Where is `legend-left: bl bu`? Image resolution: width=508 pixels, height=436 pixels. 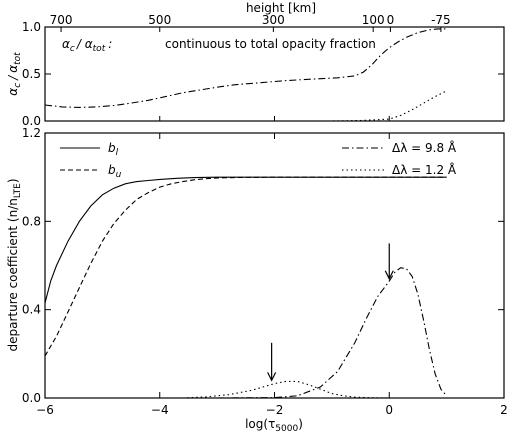
legend-left: bl bu is located at coordinates (91, 160).